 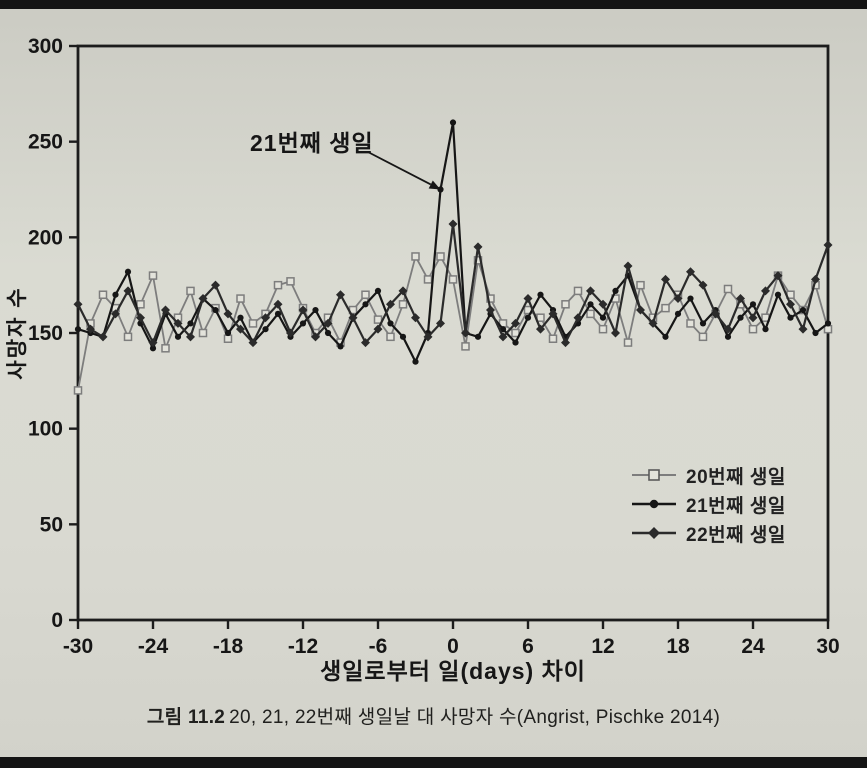 I want to click on x-axis-label: 생일로부터 일(days) 차이, so click(x=453, y=671).